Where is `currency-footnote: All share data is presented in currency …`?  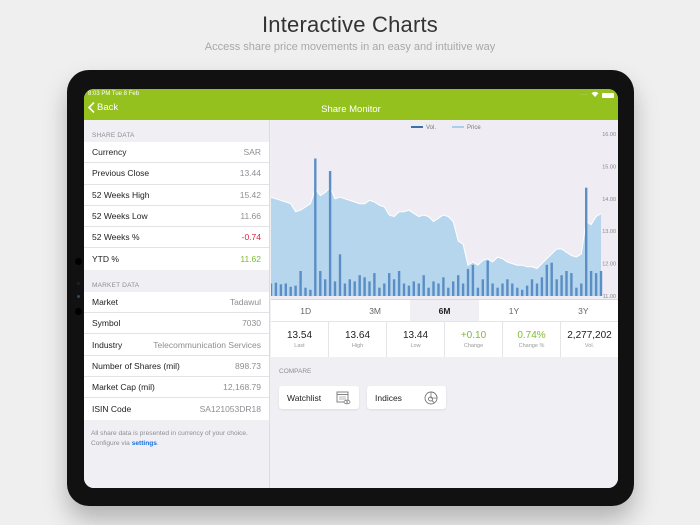 currency-footnote: All share data is presented in currency … is located at coordinates (176, 434).